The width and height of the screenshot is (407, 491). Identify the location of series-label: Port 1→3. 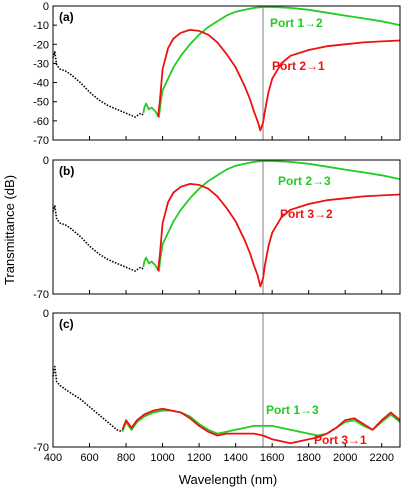
(292, 410).